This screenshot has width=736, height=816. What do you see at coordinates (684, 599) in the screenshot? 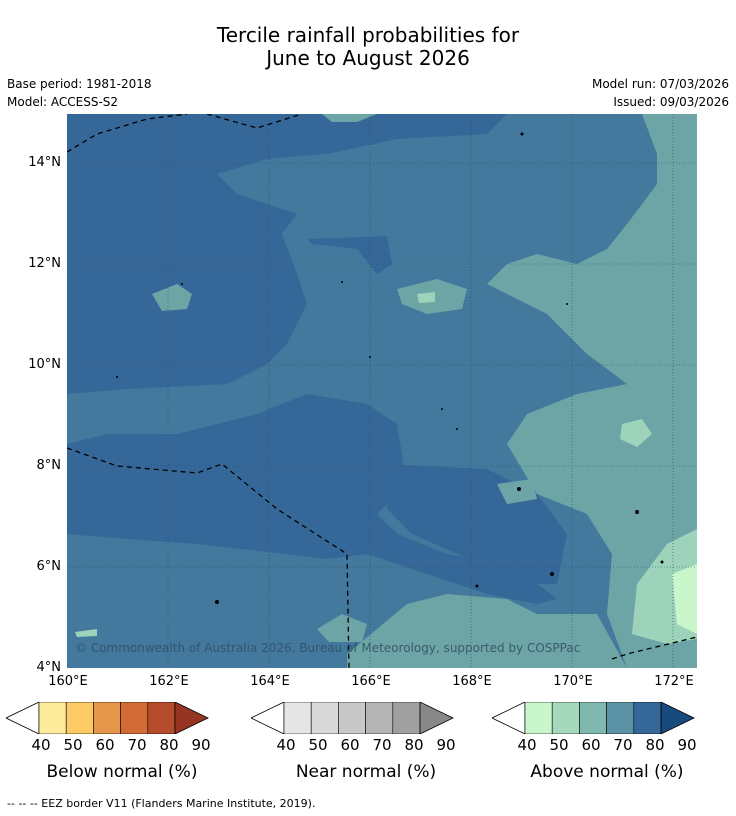
I see `palest-region-se` at bounding box center [684, 599].